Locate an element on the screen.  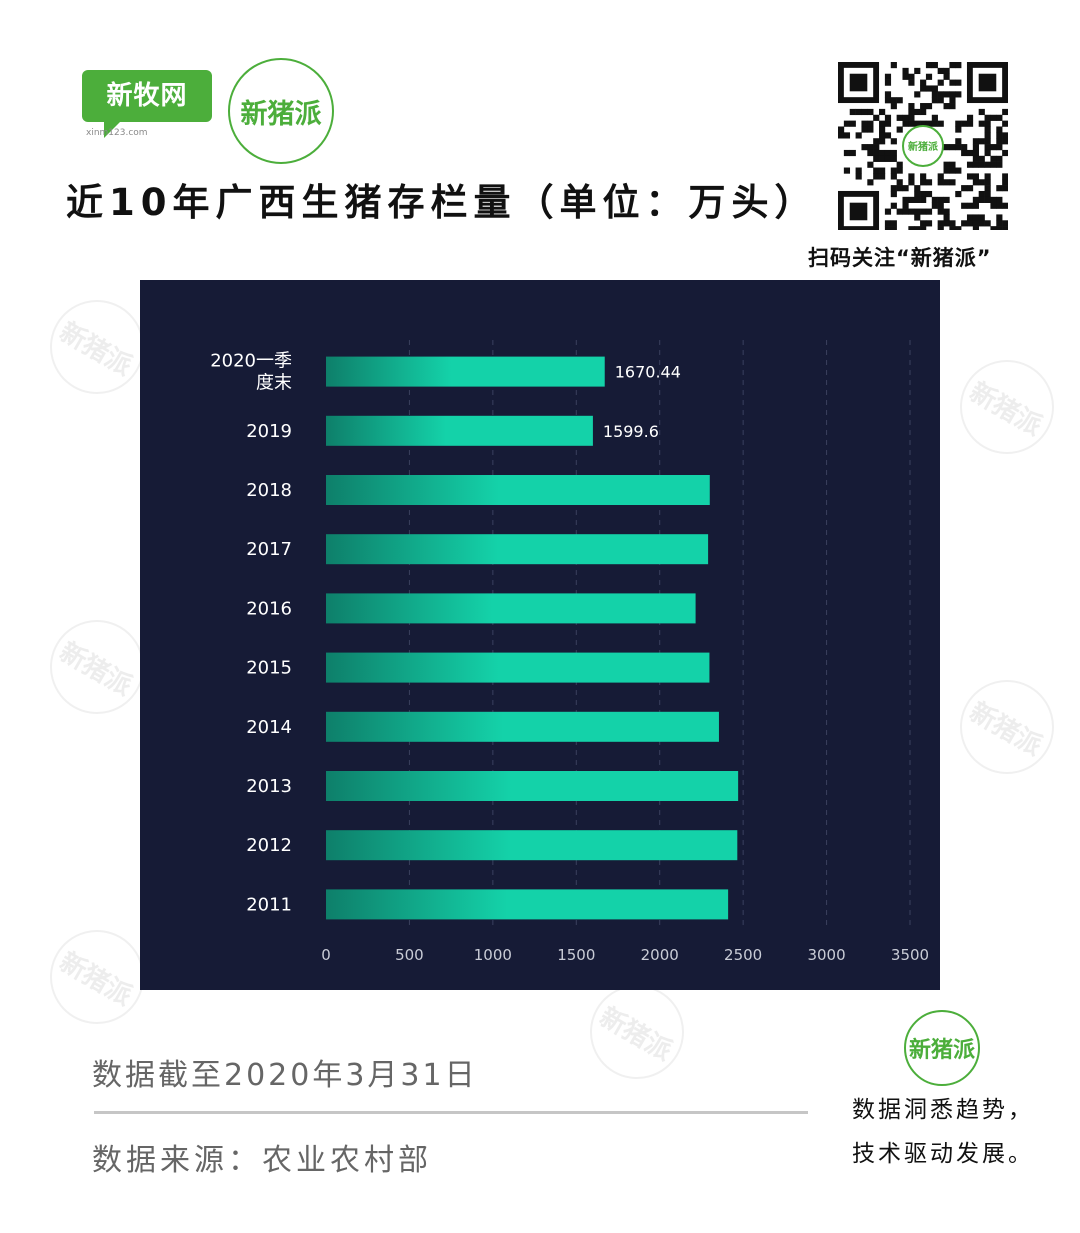
footer-logo-text: 新猪派 is located at coordinates (941, 1050).